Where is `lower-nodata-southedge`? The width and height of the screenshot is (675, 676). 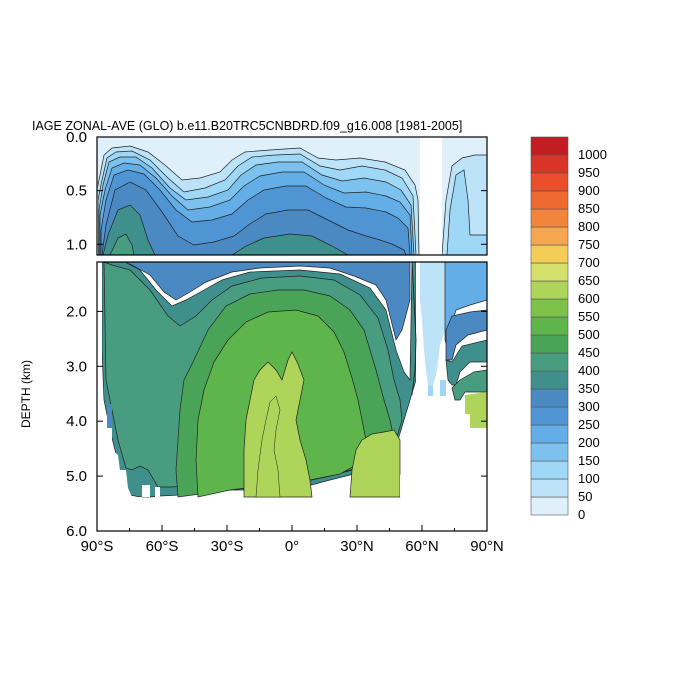 lower-nodata-southedge is located at coordinates (119, 396).